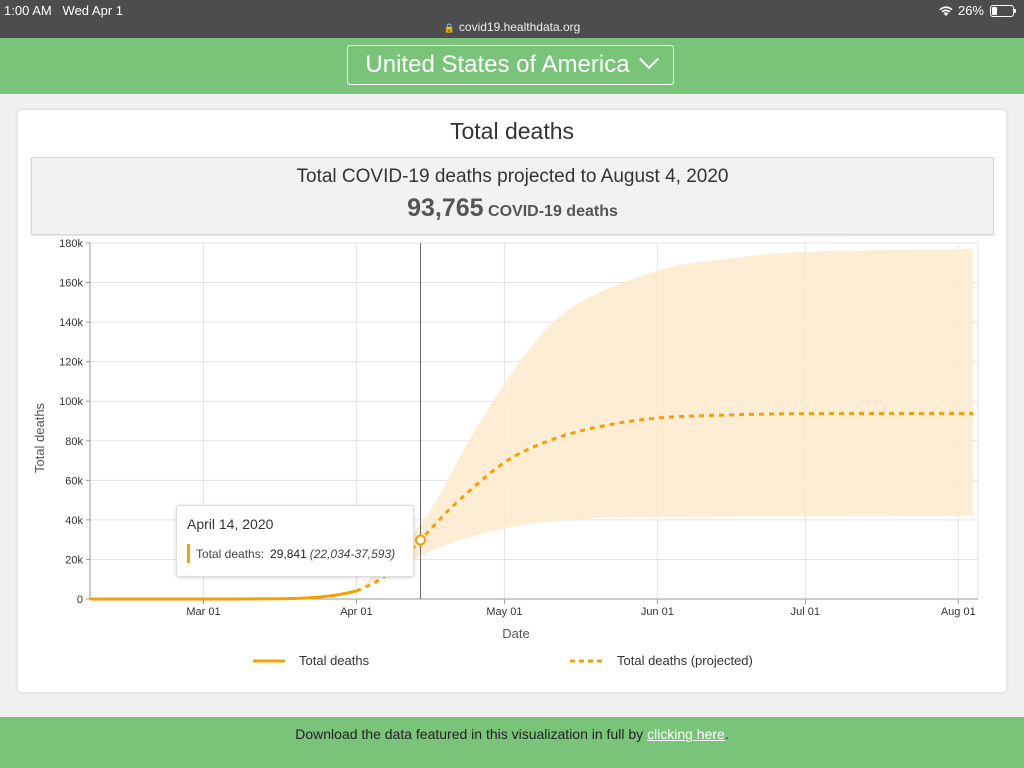 This screenshot has width=1024, height=768. What do you see at coordinates (203, 612) in the screenshot?
I see `x-tick-label: Mar 01` at bounding box center [203, 612].